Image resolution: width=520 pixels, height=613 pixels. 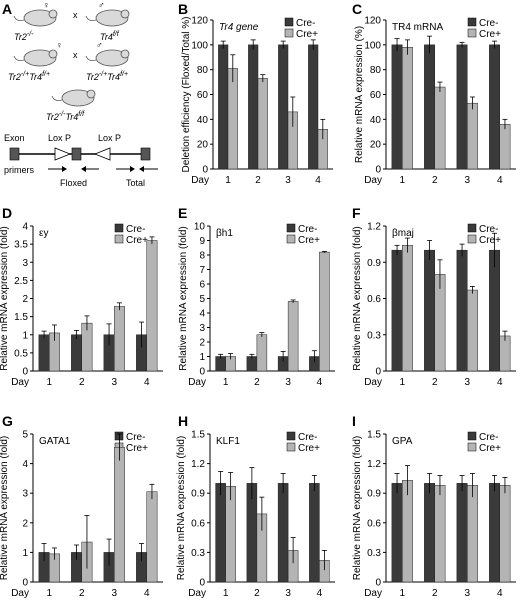 What do you see at coordinates (65, 116) in the screenshot?
I see `genotype-label: Tr2-/-Tr4f/f` at bounding box center [65, 116].